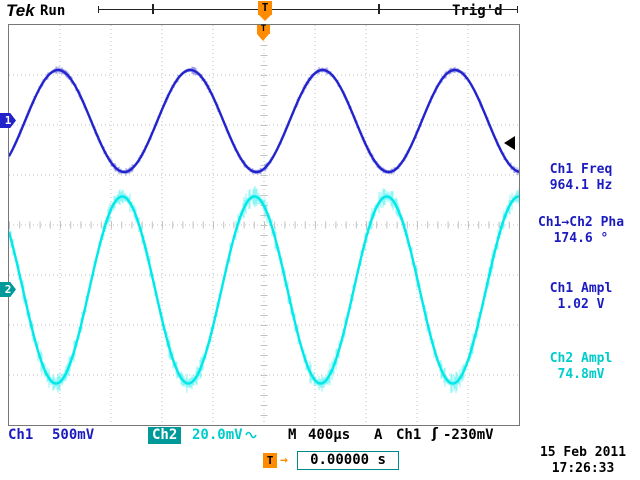 The height and width of the screenshot is (480, 640). I want to click on measurement-value: 174.6 °, so click(581, 238).